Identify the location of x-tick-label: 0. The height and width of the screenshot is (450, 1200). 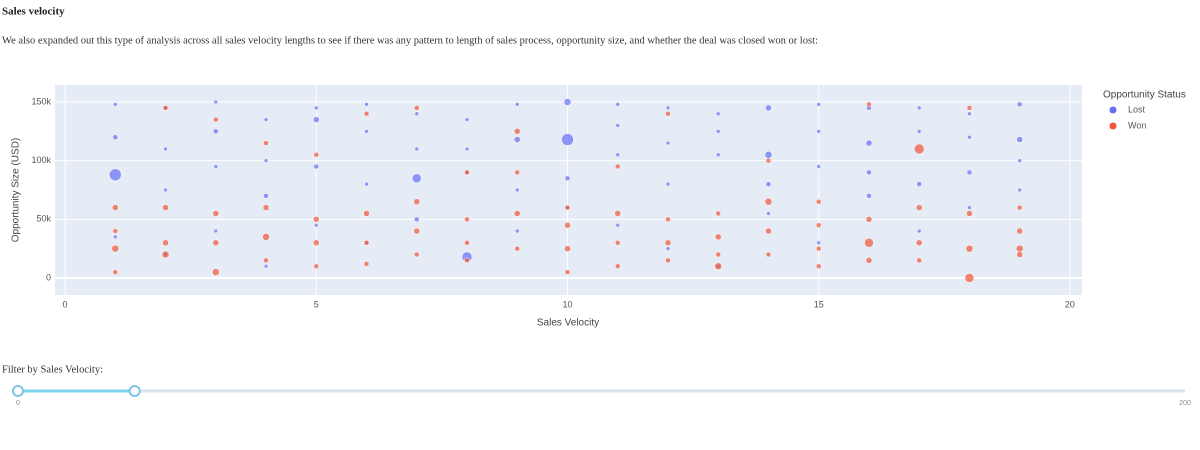
(65, 304).